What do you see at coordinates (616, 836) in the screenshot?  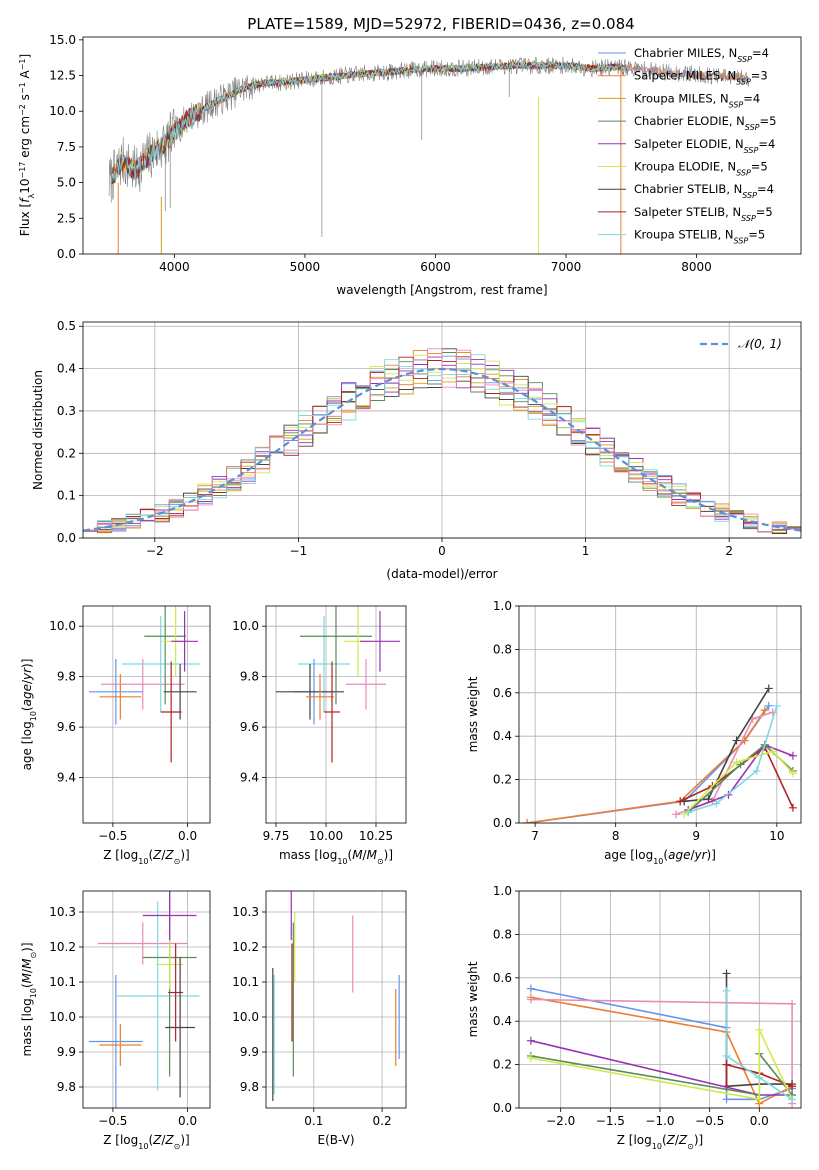 I see `x-tick-label: 8` at bounding box center [616, 836].